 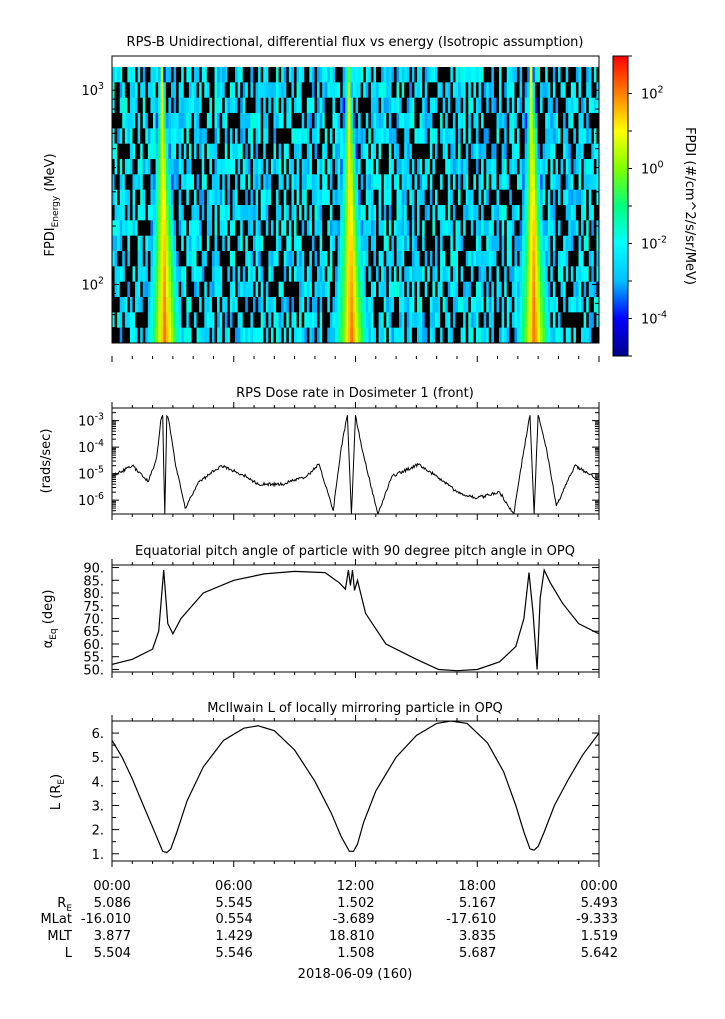 What do you see at coordinates (91, 421) in the screenshot?
I see `y-tick-label: 10-3` at bounding box center [91, 421].